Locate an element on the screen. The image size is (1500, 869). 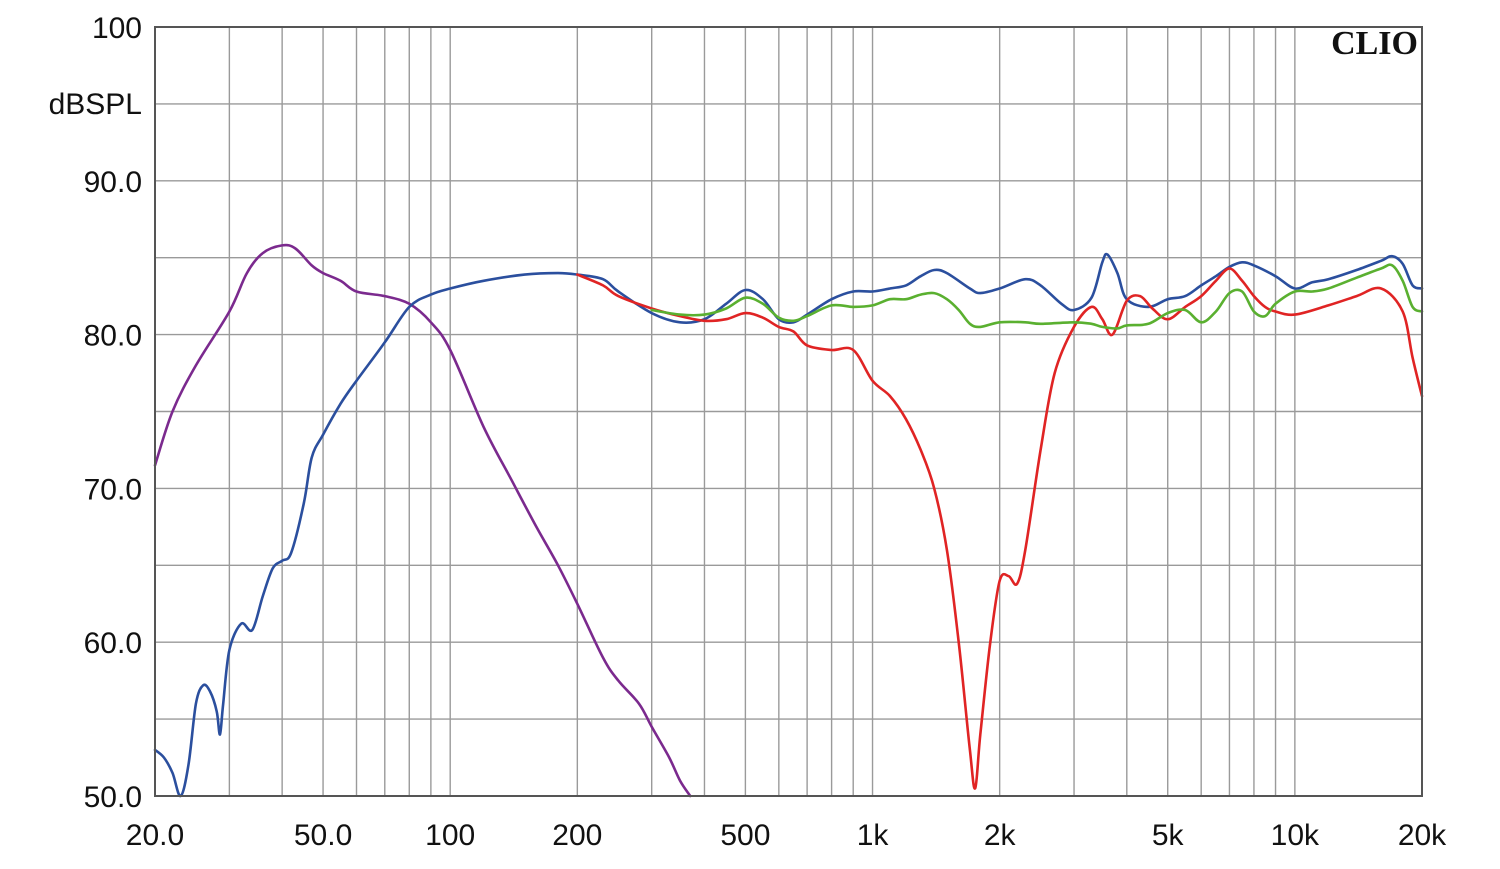
x-tick-labels: 20.0 50.0 100 200 500 1k 2k 5k 10k 20k is located at coordinates (786, 835).